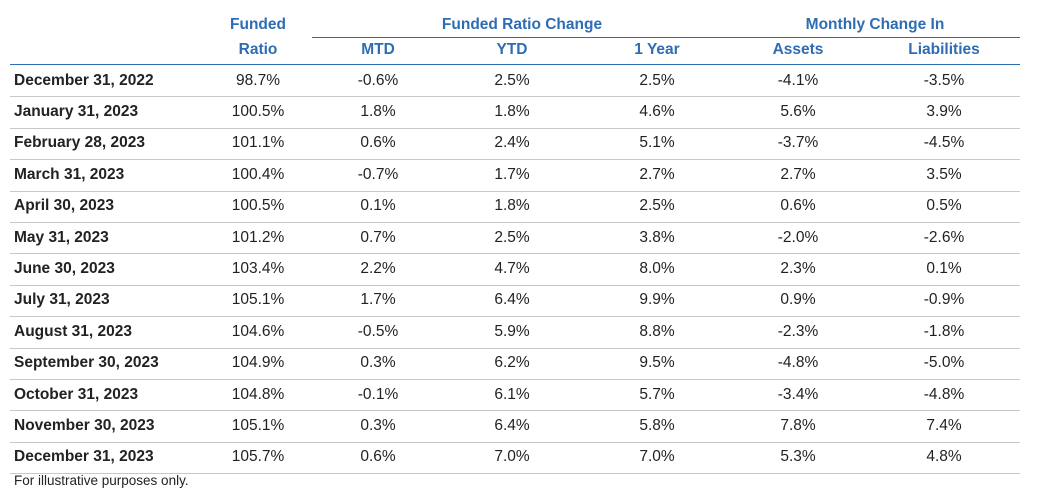  I want to click on row-label: March 31, 2023, so click(69, 174).